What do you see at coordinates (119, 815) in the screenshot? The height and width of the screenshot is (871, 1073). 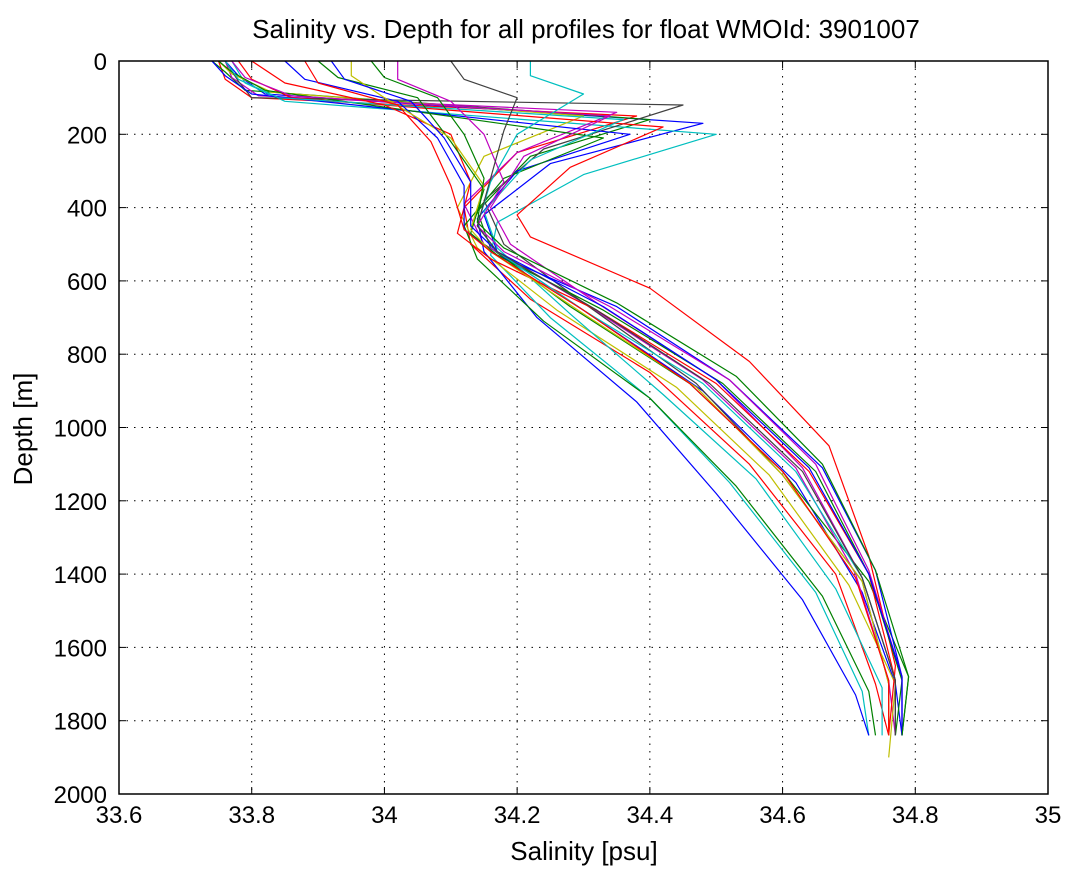 I see `x-tick-label: 33.6` at bounding box center [119, 815].